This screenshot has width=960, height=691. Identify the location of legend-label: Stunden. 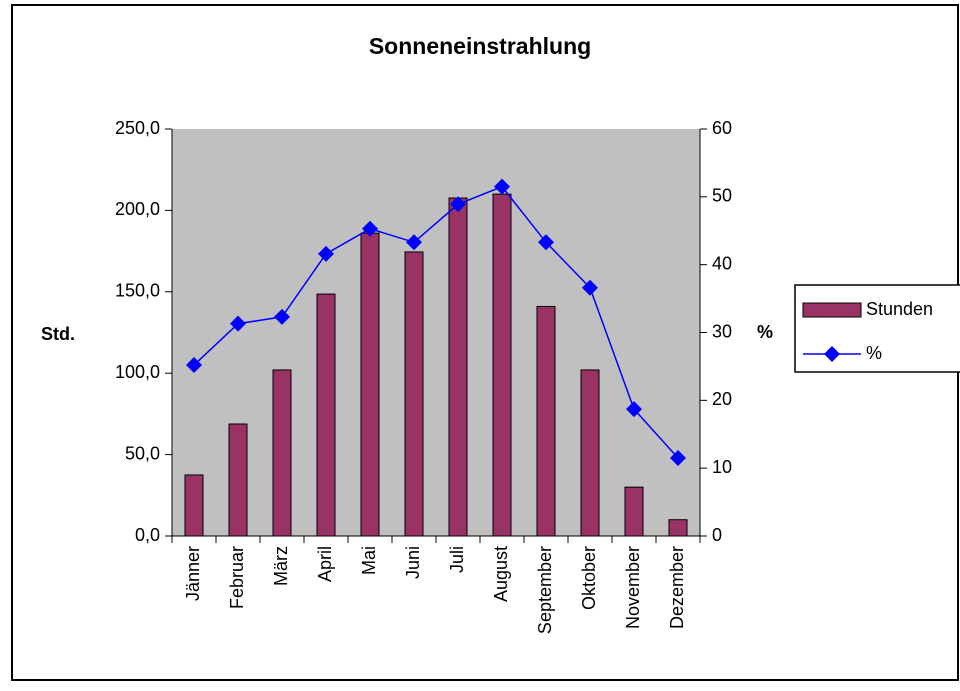
(899, 309).